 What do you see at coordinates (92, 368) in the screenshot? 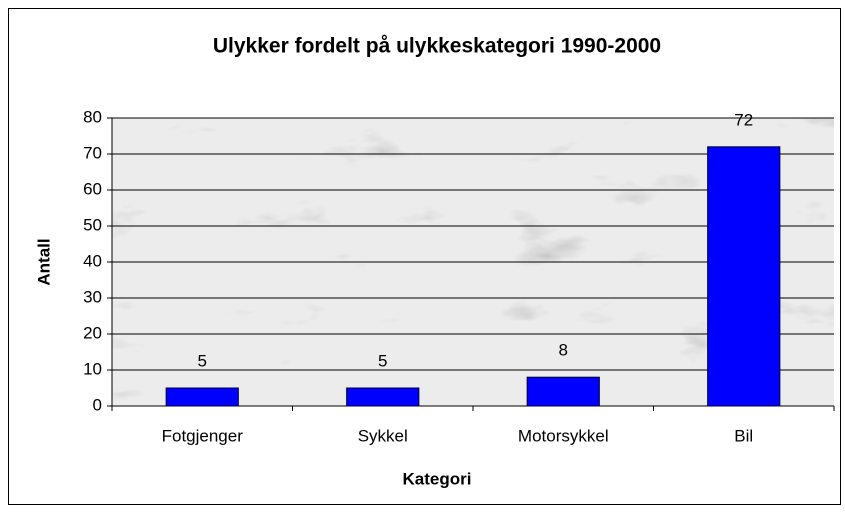
I see `y-tick-label: 10` at bounding box center [92, 368].